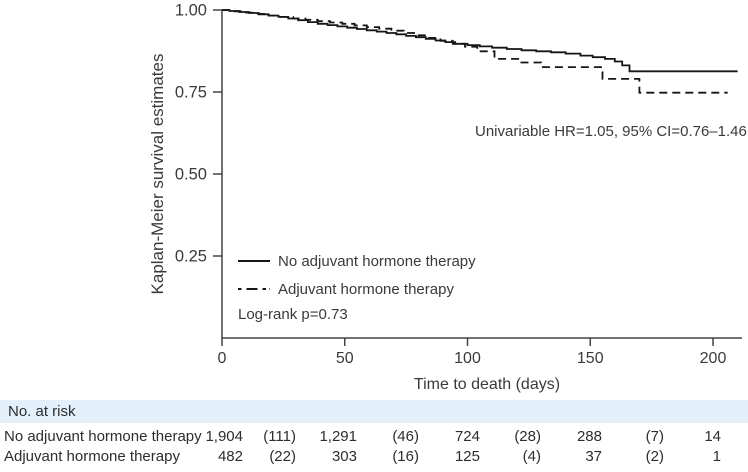  I want to click on logrank-text: Log-rank p=0.73, so click(293, 314).